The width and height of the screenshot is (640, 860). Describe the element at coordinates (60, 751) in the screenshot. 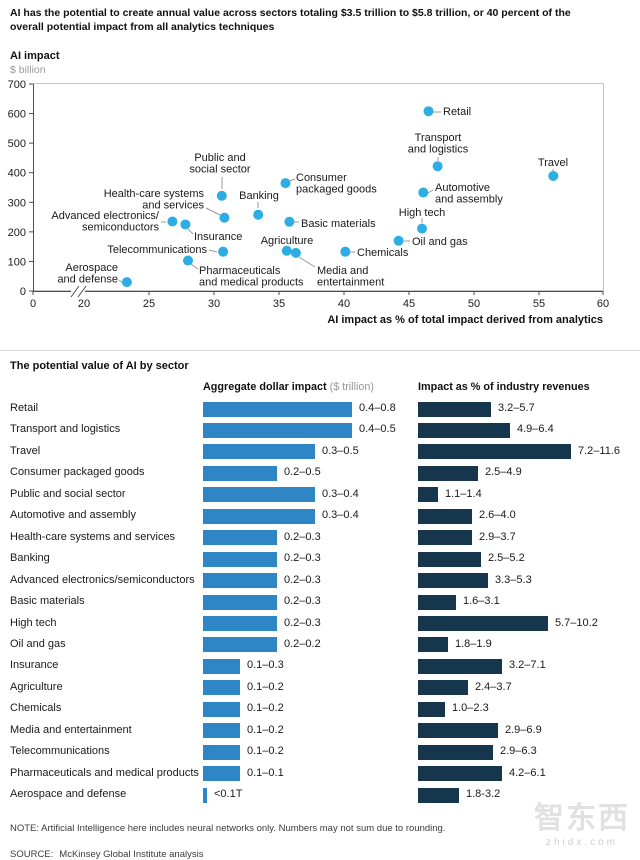

I see `sector-label: Telecommunications` at that location.